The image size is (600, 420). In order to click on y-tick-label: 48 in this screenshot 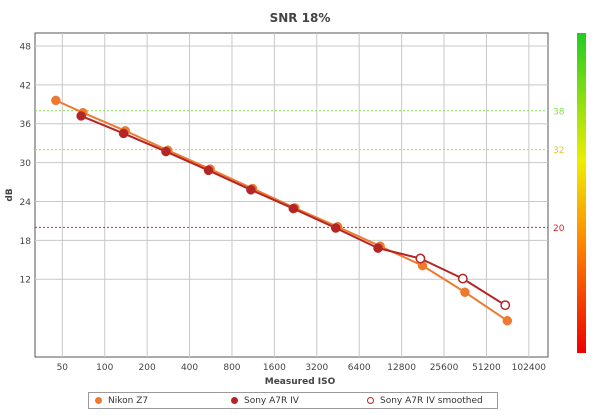, I will do `click(26, 47)`.